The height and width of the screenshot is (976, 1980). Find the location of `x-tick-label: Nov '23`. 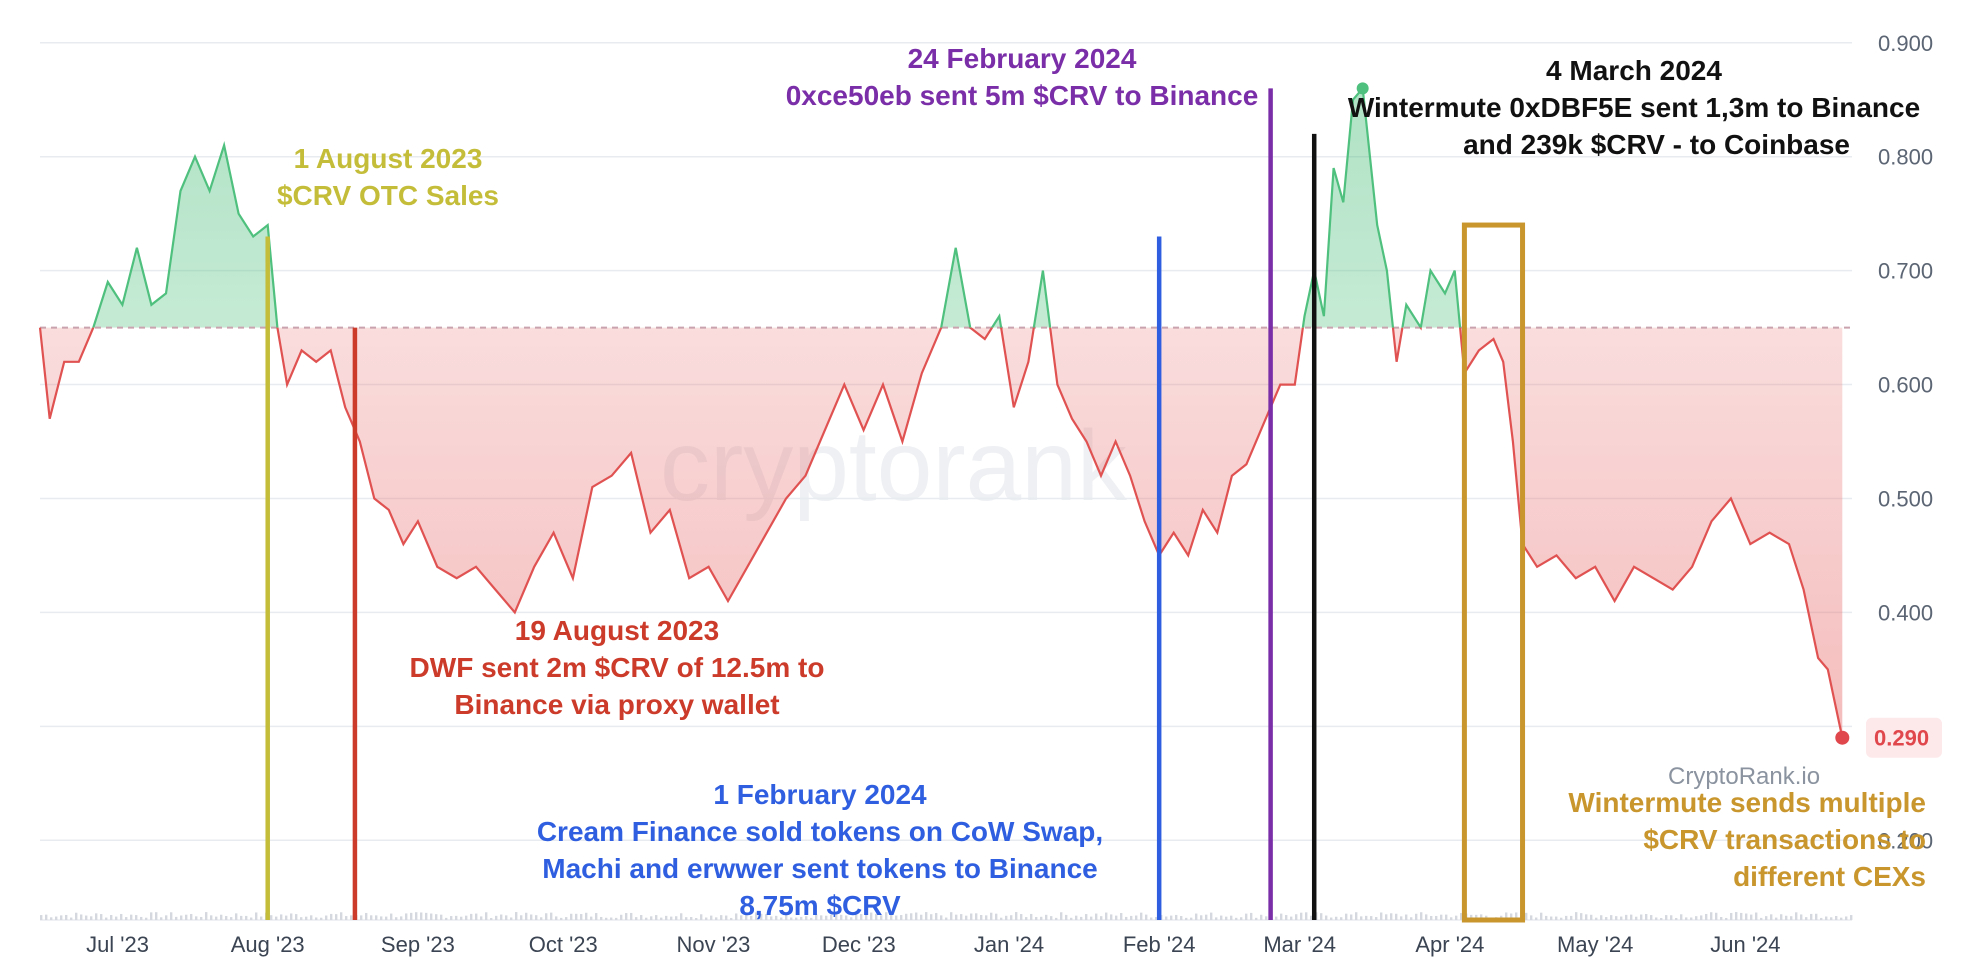

x-tick-label: Nov '23 is located at coordinates (713, 944).